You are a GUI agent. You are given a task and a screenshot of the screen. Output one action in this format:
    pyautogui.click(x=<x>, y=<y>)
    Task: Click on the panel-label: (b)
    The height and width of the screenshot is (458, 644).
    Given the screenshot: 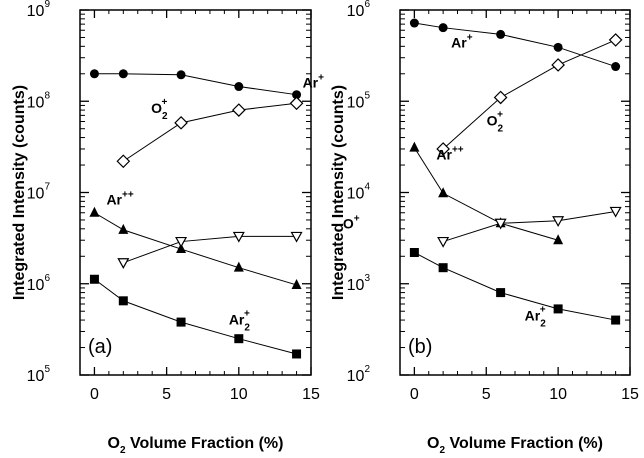 What is the action you would take?
    pyautogui.click(x=420, y=347)
    